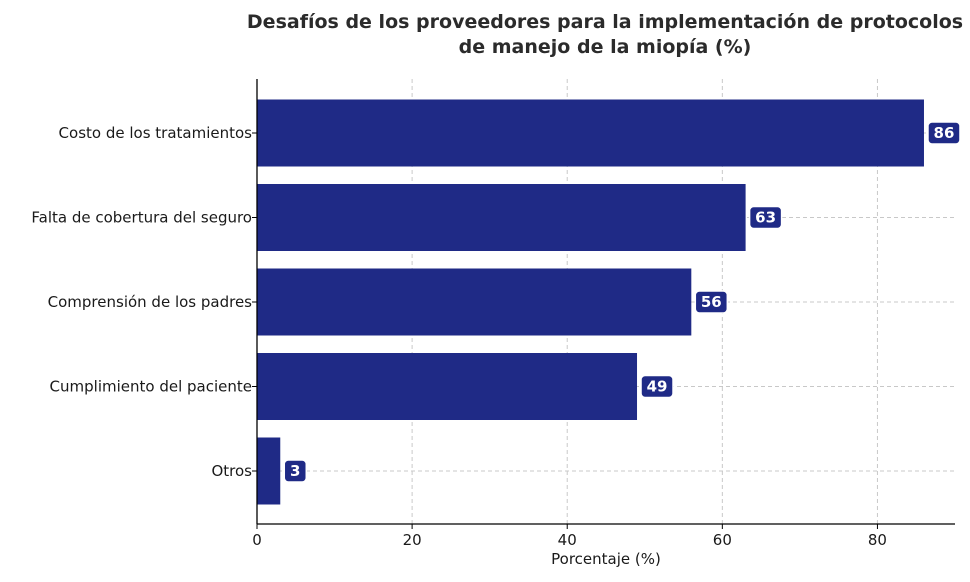  I want to click on x-tick-label-2: 40, so click(567, 540).